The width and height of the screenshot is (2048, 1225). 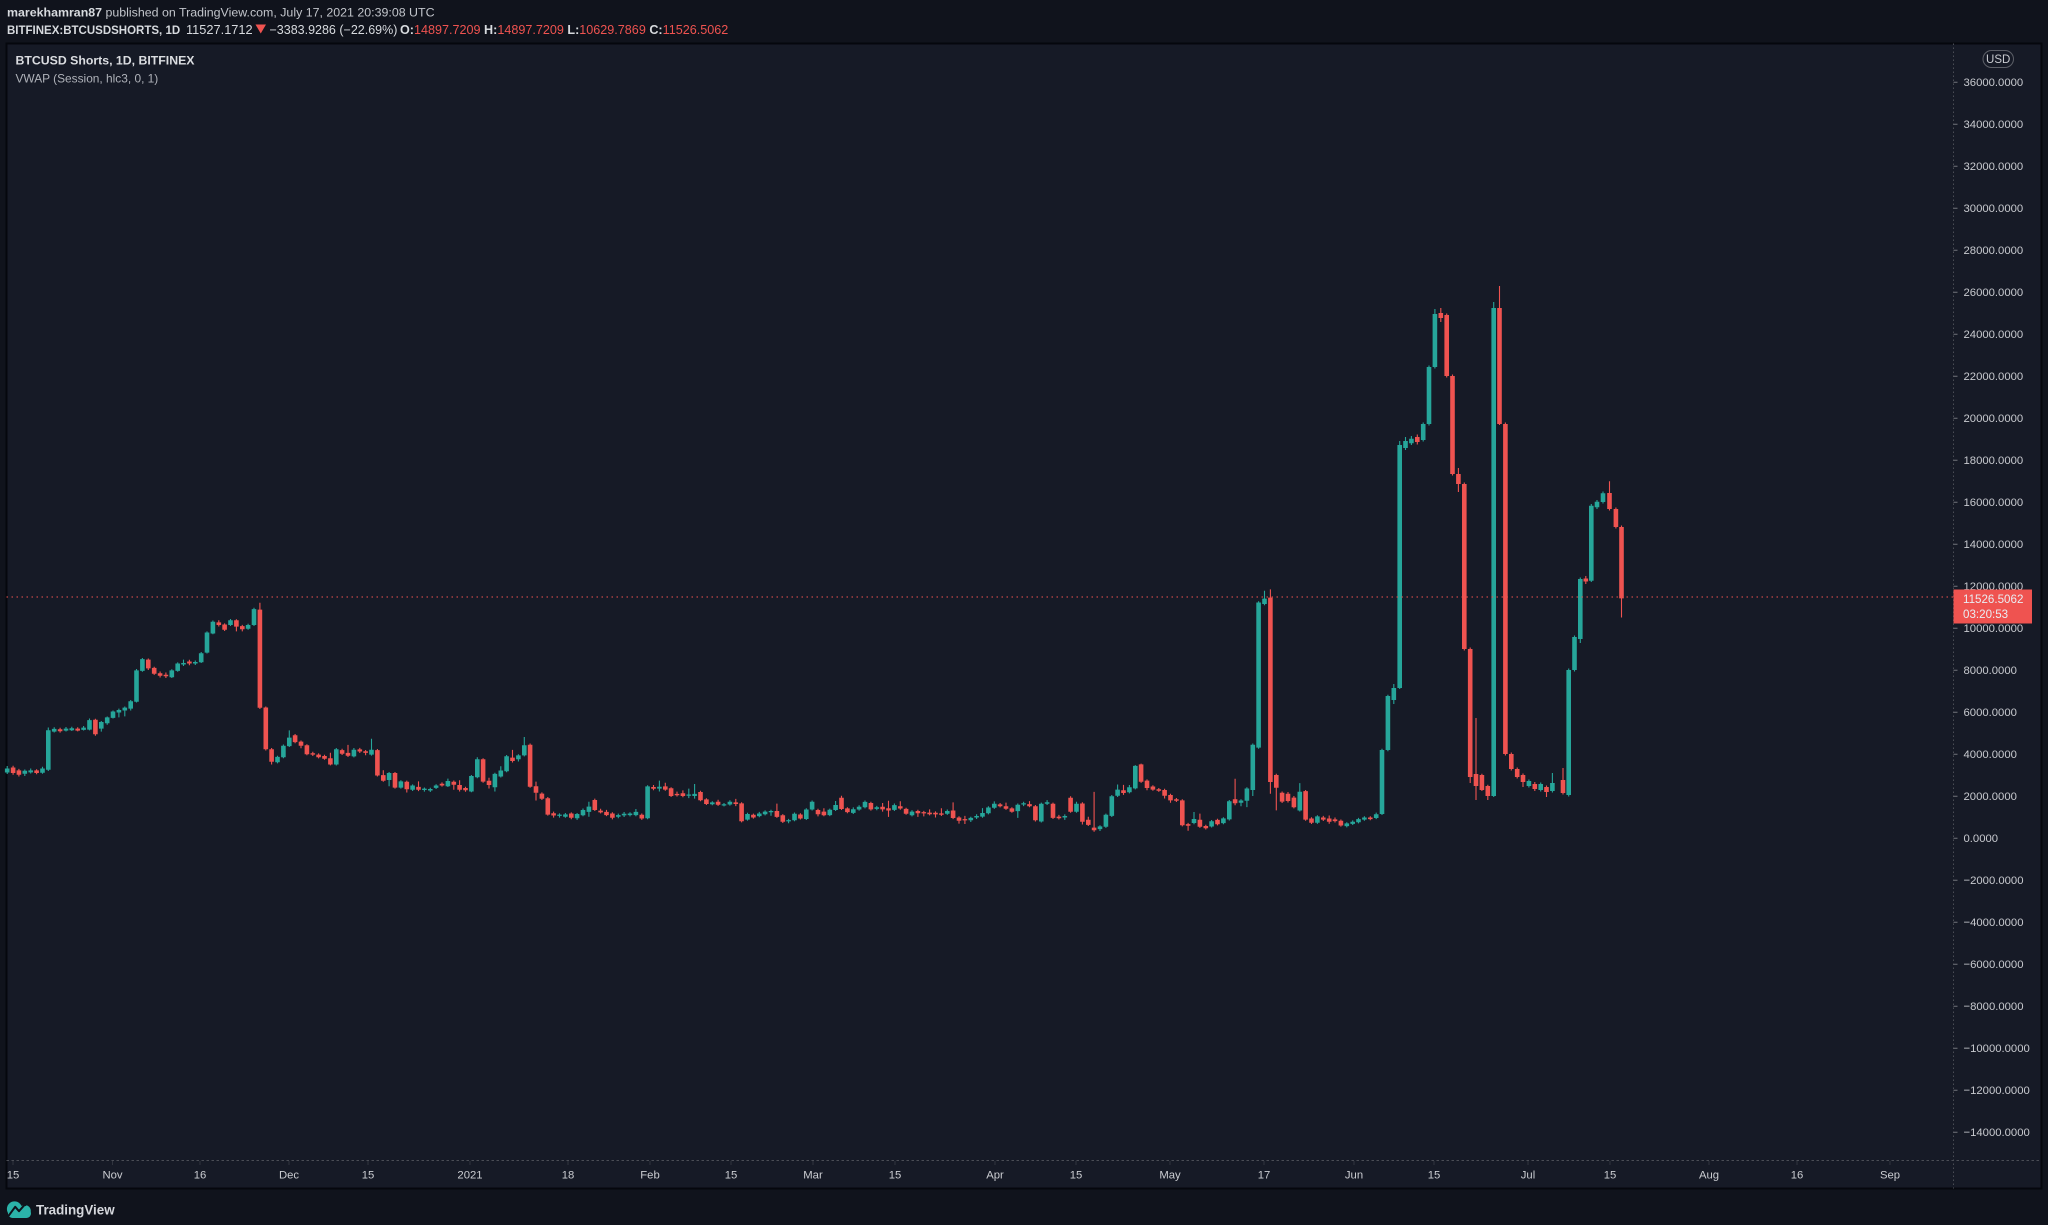 What do you see at coordinates (1994, 209) in the screenshot?
I see `svg-text: 30000.0000` at bounding box center [1994, 209].